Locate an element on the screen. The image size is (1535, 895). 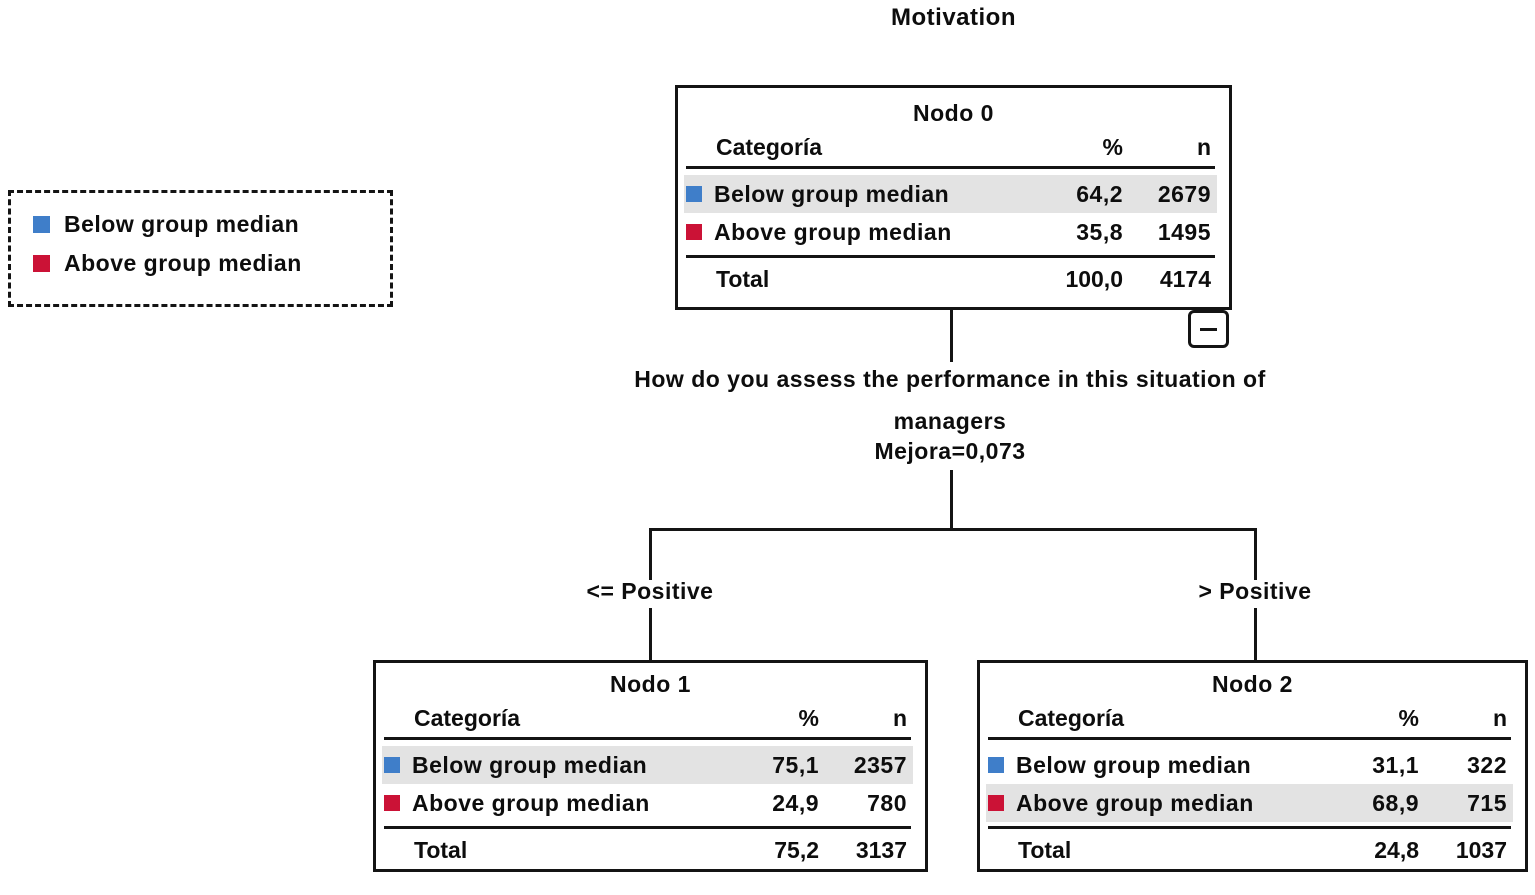
connector-left-upper is located at coordinates (650, 554).